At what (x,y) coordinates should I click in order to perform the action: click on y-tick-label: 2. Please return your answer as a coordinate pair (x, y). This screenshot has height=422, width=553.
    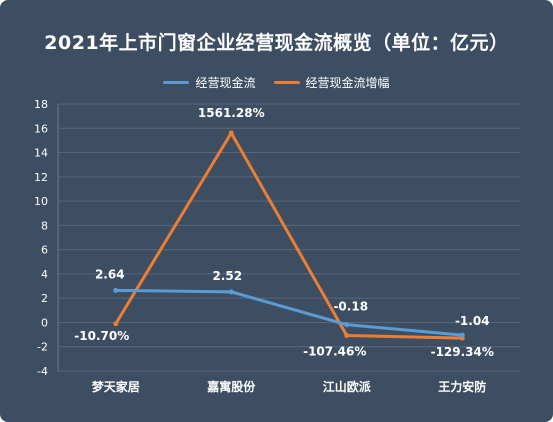
    Looking at the image, I should click on (44, 298).